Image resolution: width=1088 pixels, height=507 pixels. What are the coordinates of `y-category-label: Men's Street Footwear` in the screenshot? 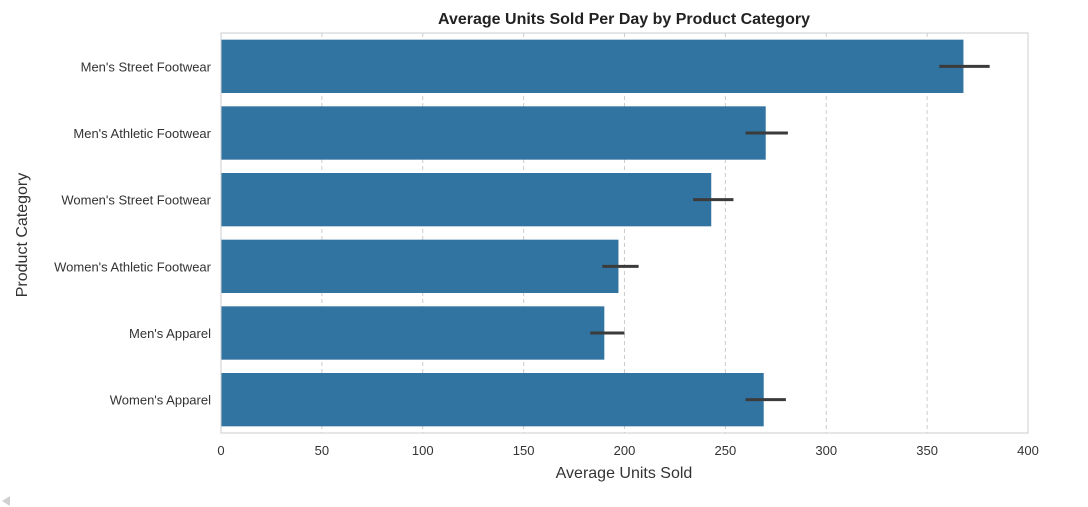 It's located at (146, 66).